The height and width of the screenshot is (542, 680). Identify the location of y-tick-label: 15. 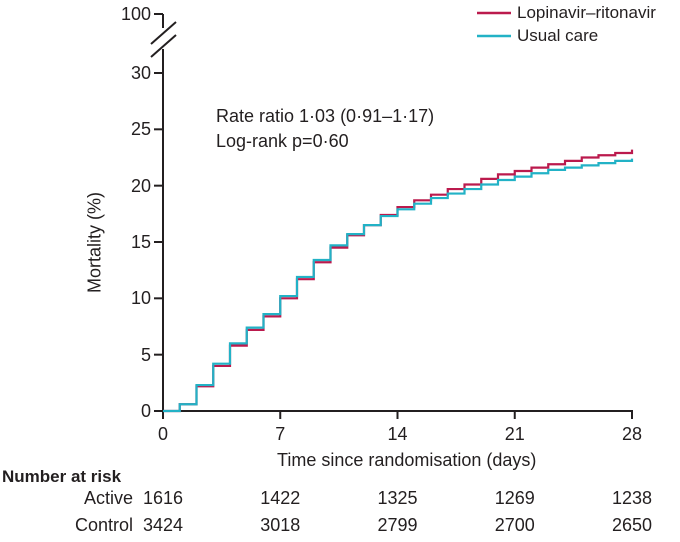
(140, 241).